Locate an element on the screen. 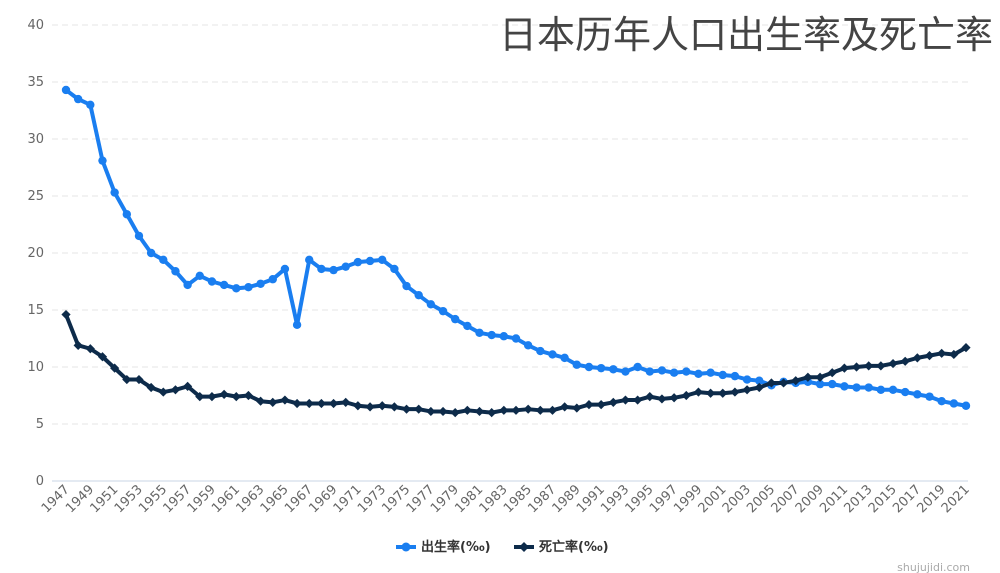 The image size is (1000, 573). legend: 出生率(‰) 死亡率(‰) is located at coordinates (502, 547).